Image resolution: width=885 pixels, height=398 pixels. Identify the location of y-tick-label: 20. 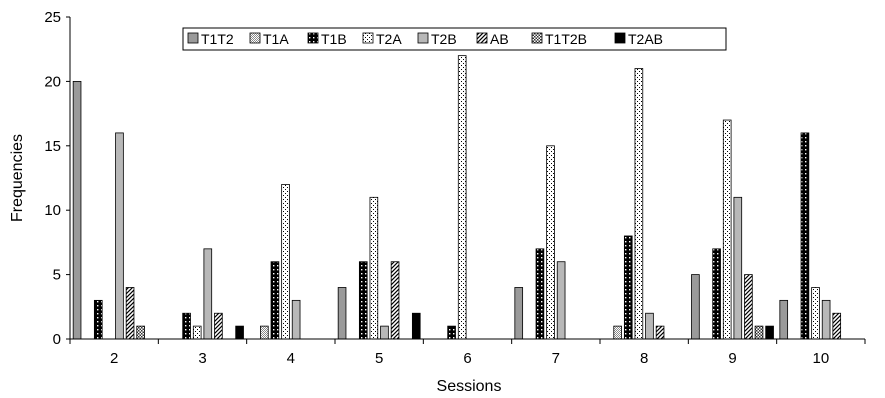
(52, 81).